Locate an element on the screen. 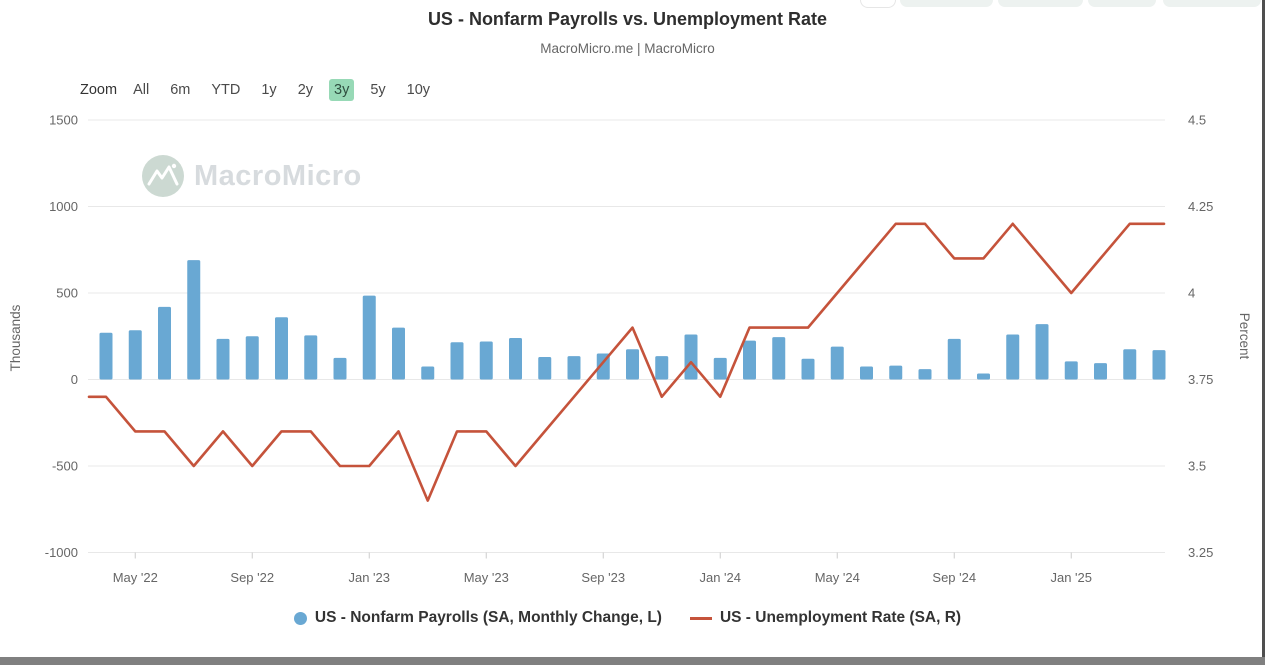  range-button-all: All is located at coordinates (141, 90).